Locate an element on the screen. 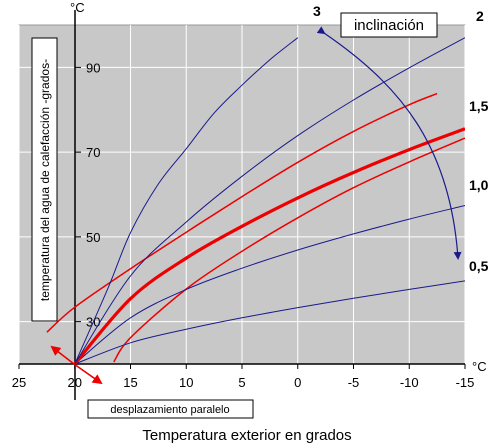 Image resolution: width=500 pixels, height=446 pixels. curve-label-1-5: 1,5 is located at coordinates (479, 106).